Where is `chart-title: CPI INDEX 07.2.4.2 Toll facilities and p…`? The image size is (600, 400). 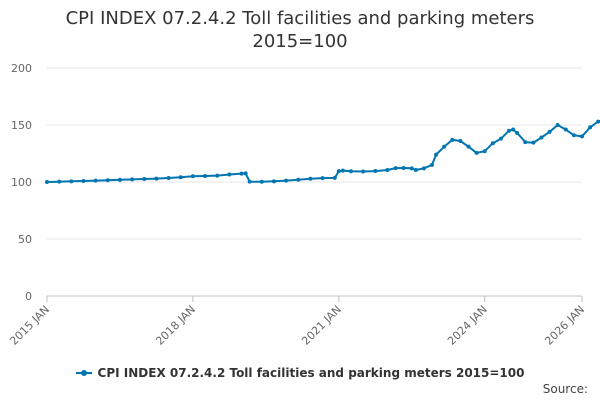
chart-title: CPI INDEX 07.2.4.2 Toll facilities and p… is located at coordinates (300, 30).